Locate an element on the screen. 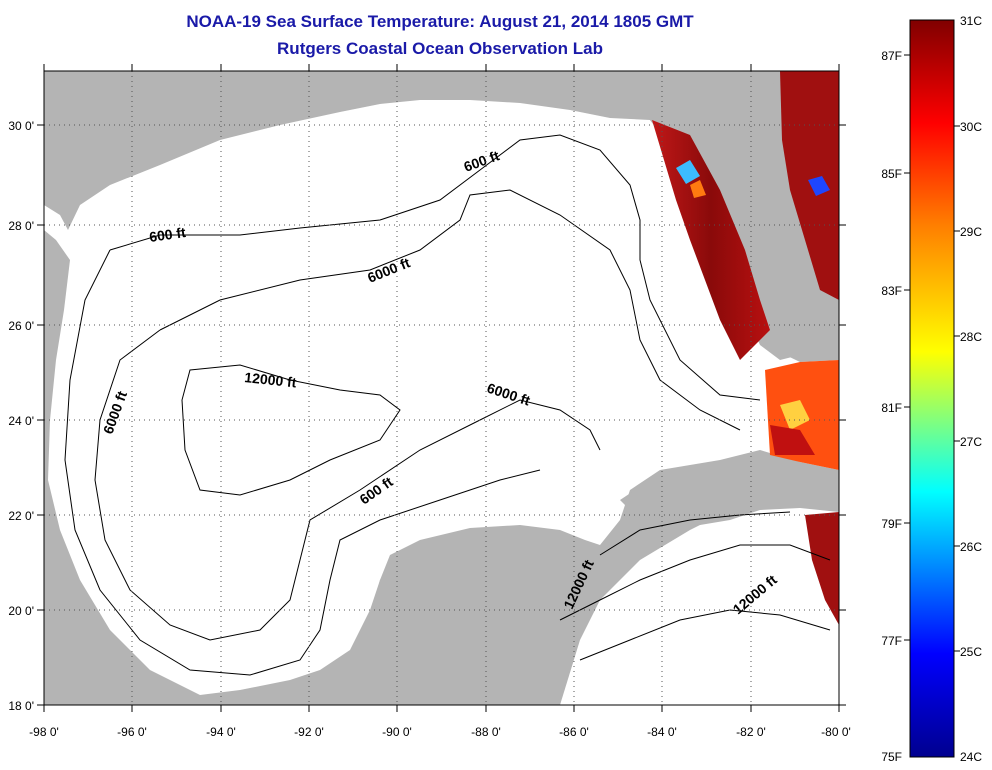  colorbar-c-label: 30C is located at coordinates (971, 127).